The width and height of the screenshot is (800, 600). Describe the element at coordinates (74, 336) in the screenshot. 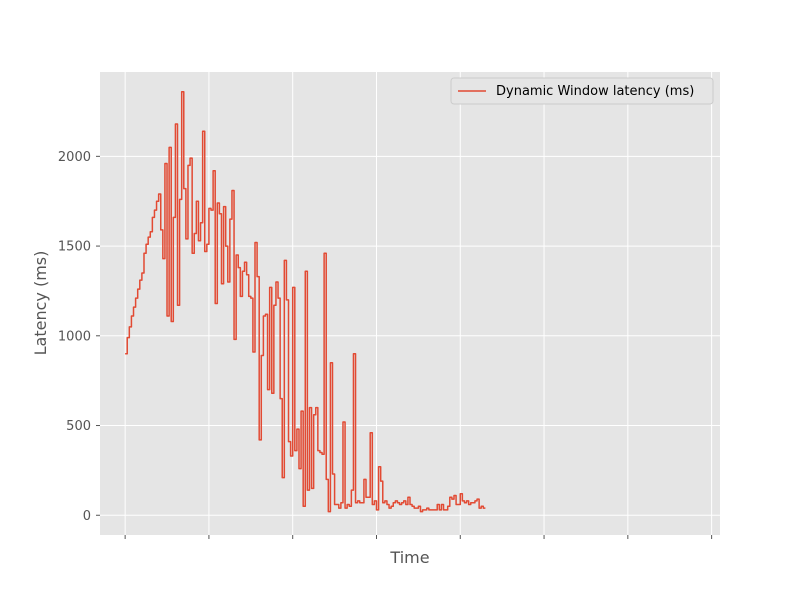

I see `y-tick-label: 1000` at that location.